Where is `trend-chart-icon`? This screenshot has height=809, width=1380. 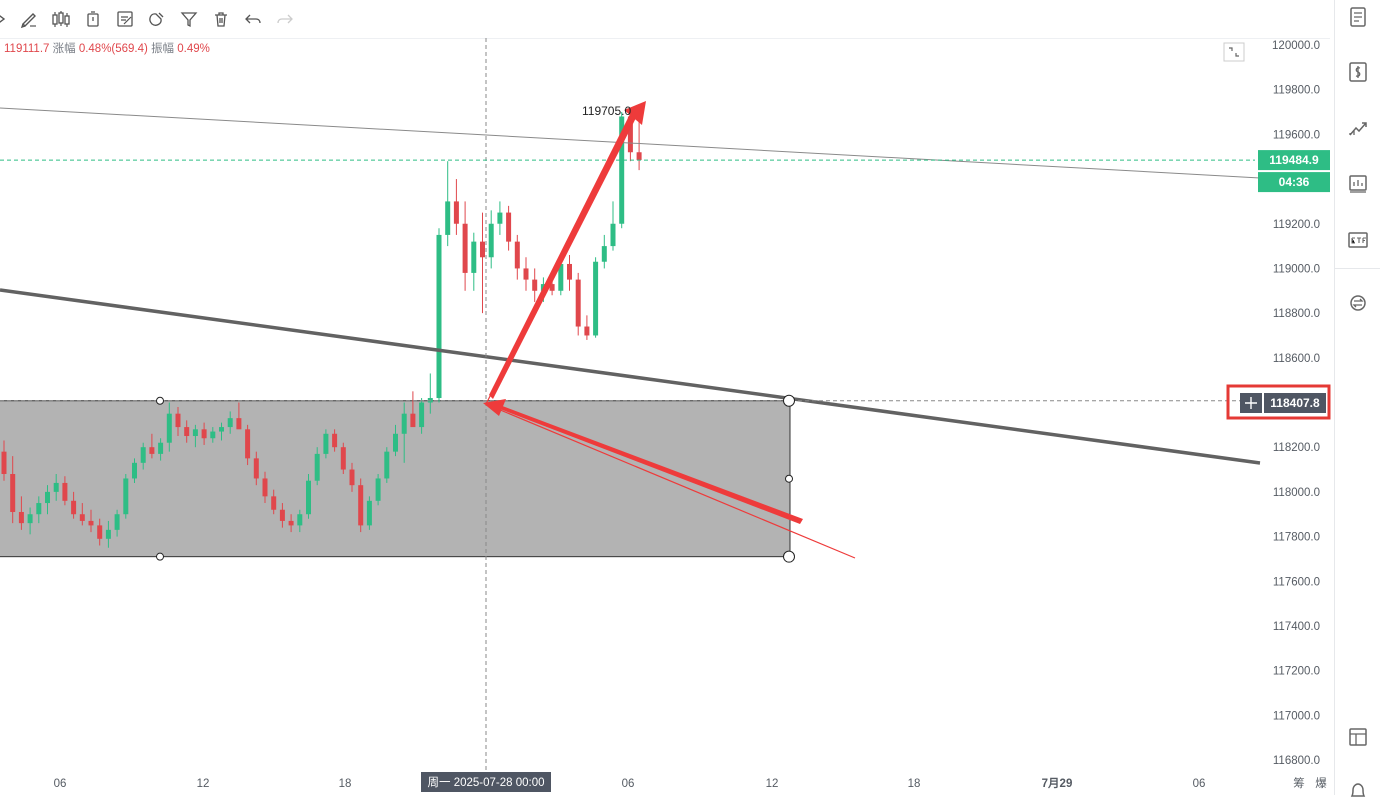 trend-chart-icon is located at coordinates (1358, 128).